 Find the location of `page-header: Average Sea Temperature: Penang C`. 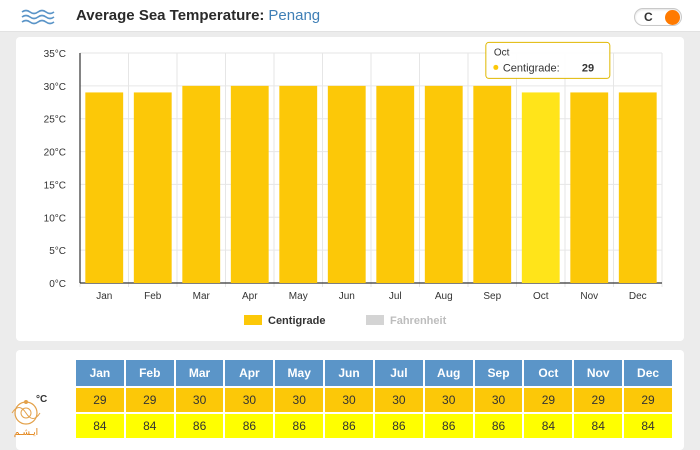

page-header: Average Sea Temperature: Penang C is located at coordinates (350, 16).